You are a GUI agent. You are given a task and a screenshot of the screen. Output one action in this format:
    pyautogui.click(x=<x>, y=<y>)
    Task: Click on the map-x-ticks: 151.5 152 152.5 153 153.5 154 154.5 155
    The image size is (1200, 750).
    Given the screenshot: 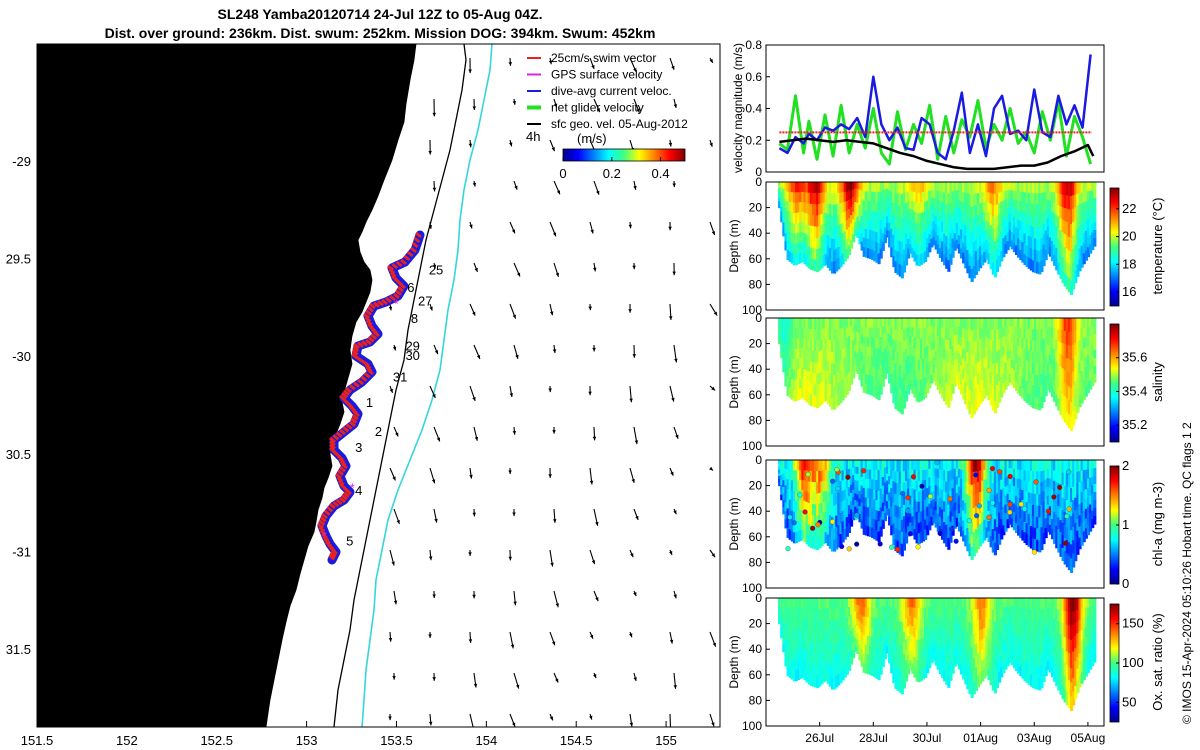 What is the action you would take?
    pyautogui.click(x=349, y=734)
    